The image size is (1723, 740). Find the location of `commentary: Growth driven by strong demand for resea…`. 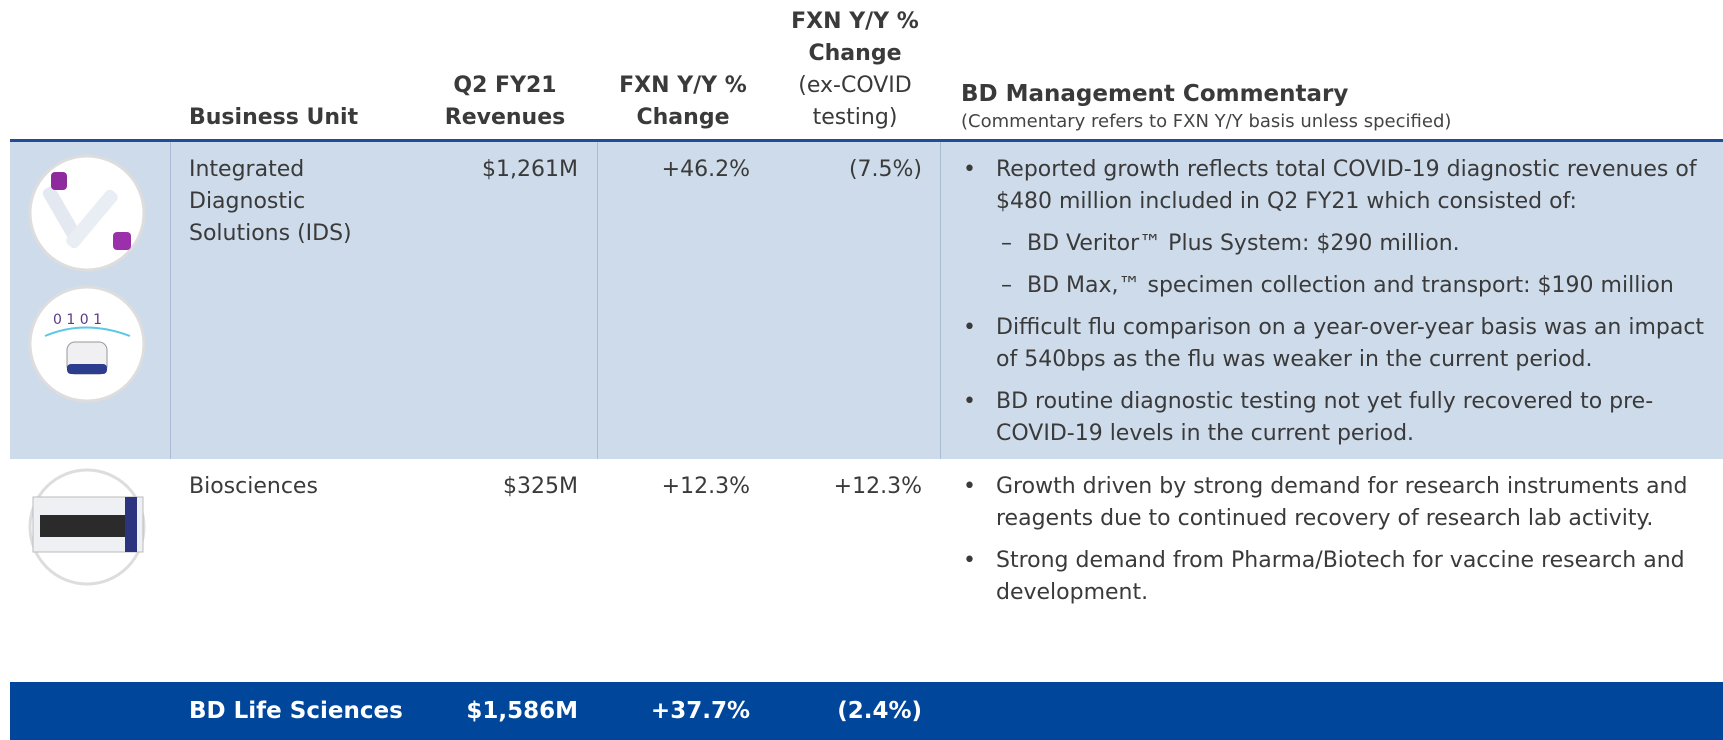

commentary: Growth driven by strong demand for resea… is located at coordinates (1343, 545).